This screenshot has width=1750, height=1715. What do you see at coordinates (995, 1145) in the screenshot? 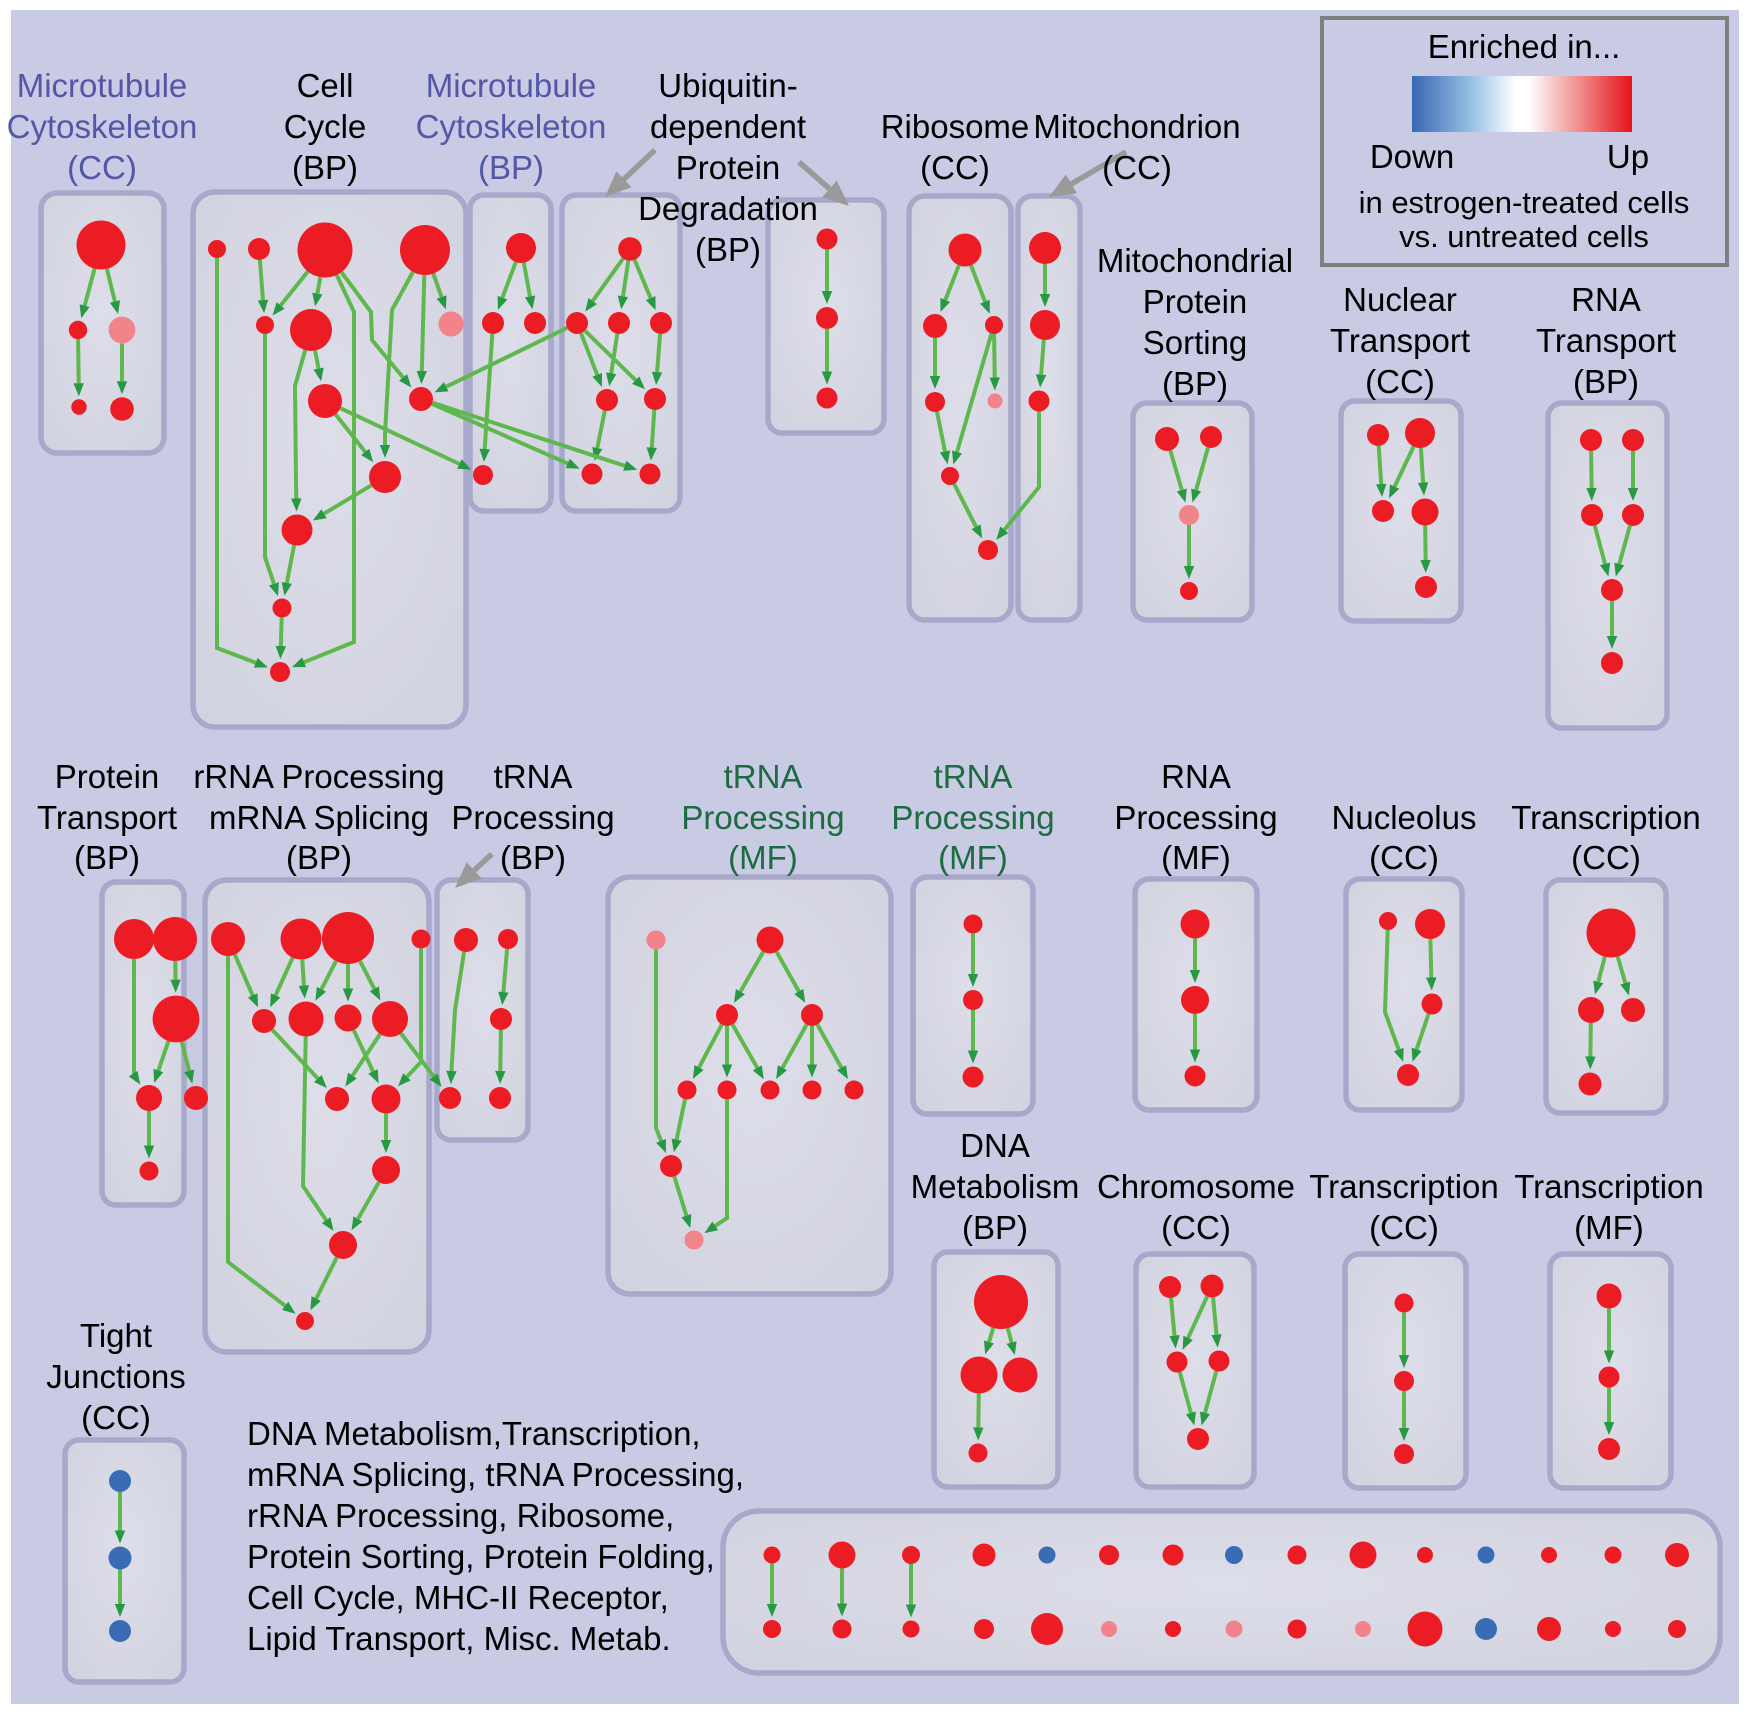
I see `svg-text: DNA` at bounding box center [995, 1145].